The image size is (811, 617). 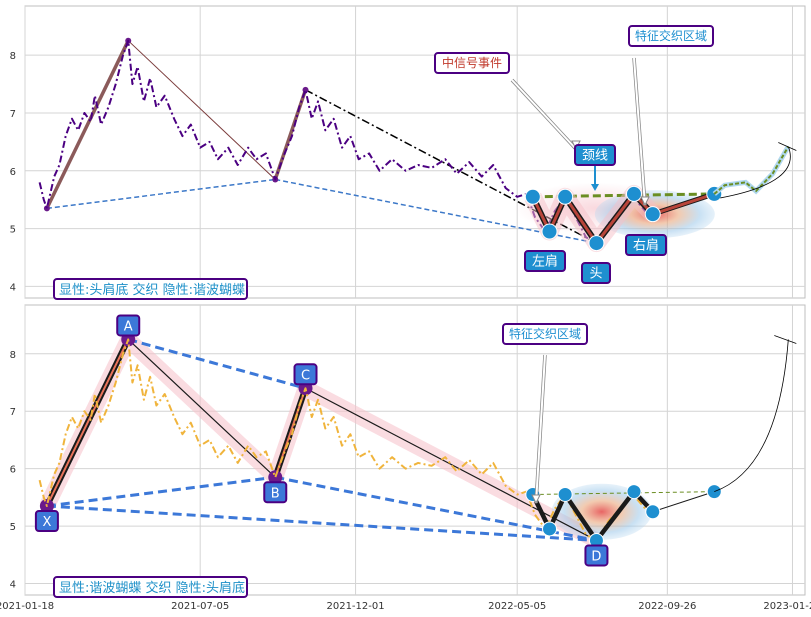 What do you see at coordinates (540, 429) in the screenshot?
I see `bottom-zone-callout-arrow-core` at bounding box center [540, 429].